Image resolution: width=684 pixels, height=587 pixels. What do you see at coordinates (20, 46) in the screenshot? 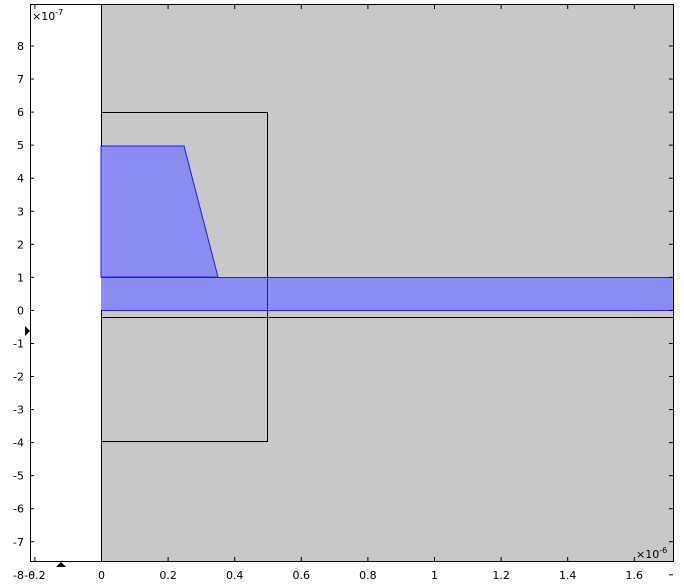
I see `y-tick-label: 8` at bounding box center [20, 46].